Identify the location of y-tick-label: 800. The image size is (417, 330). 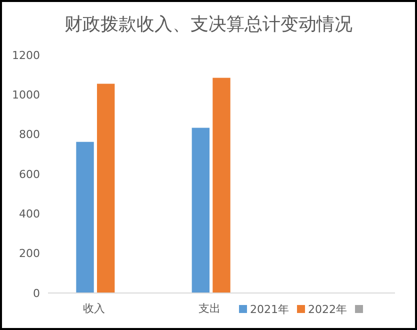
(29, 135).